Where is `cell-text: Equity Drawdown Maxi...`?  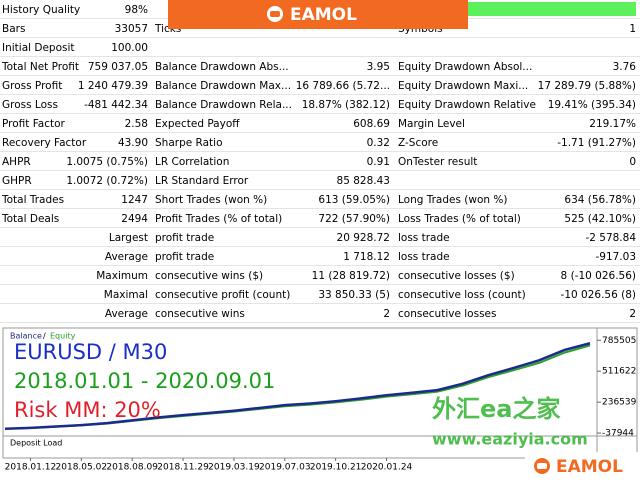
cell-text: Equity Drawdown Maxi... is located at coordinates (463, 86).